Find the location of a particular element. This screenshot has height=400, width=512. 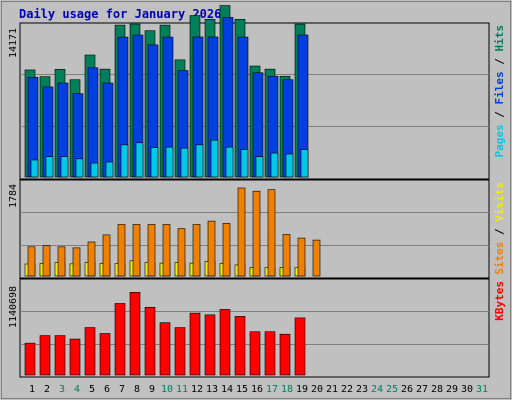

day-label-27: 27 is located at coordinates (422, 389).